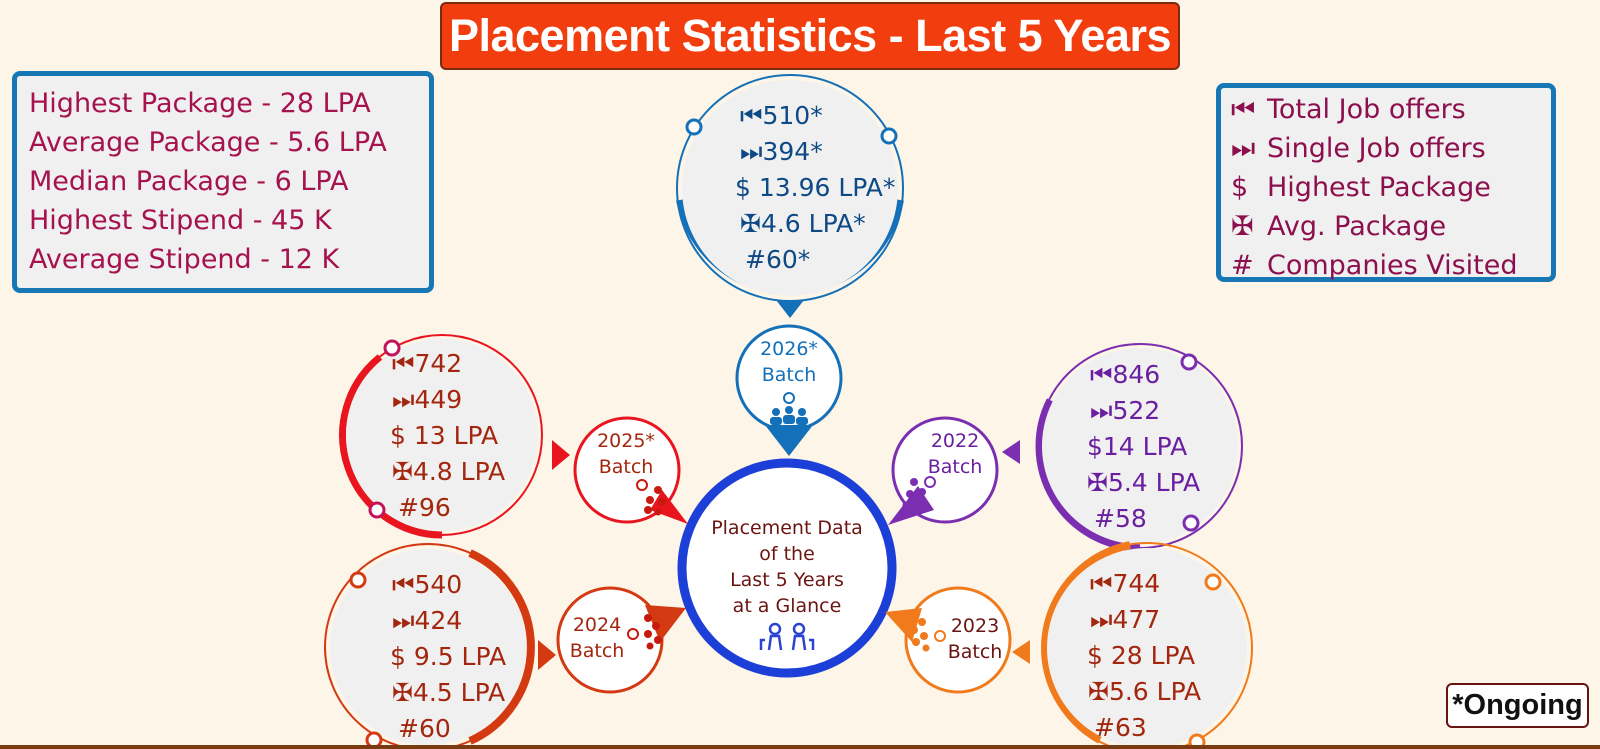  Describe the element at coordinates (184, 259) in the screenshot. I see `stat-average-stipend: Average Stipend - 12 K` at that location.